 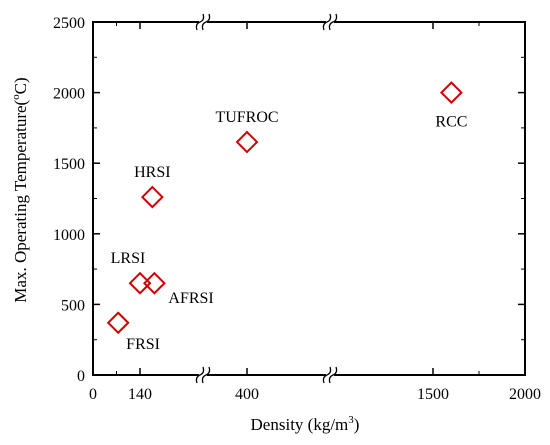 What do you see at coordinates (451, 122) in the screenshot?
I see `data-label: RCC` at bounding box center [451, 122].